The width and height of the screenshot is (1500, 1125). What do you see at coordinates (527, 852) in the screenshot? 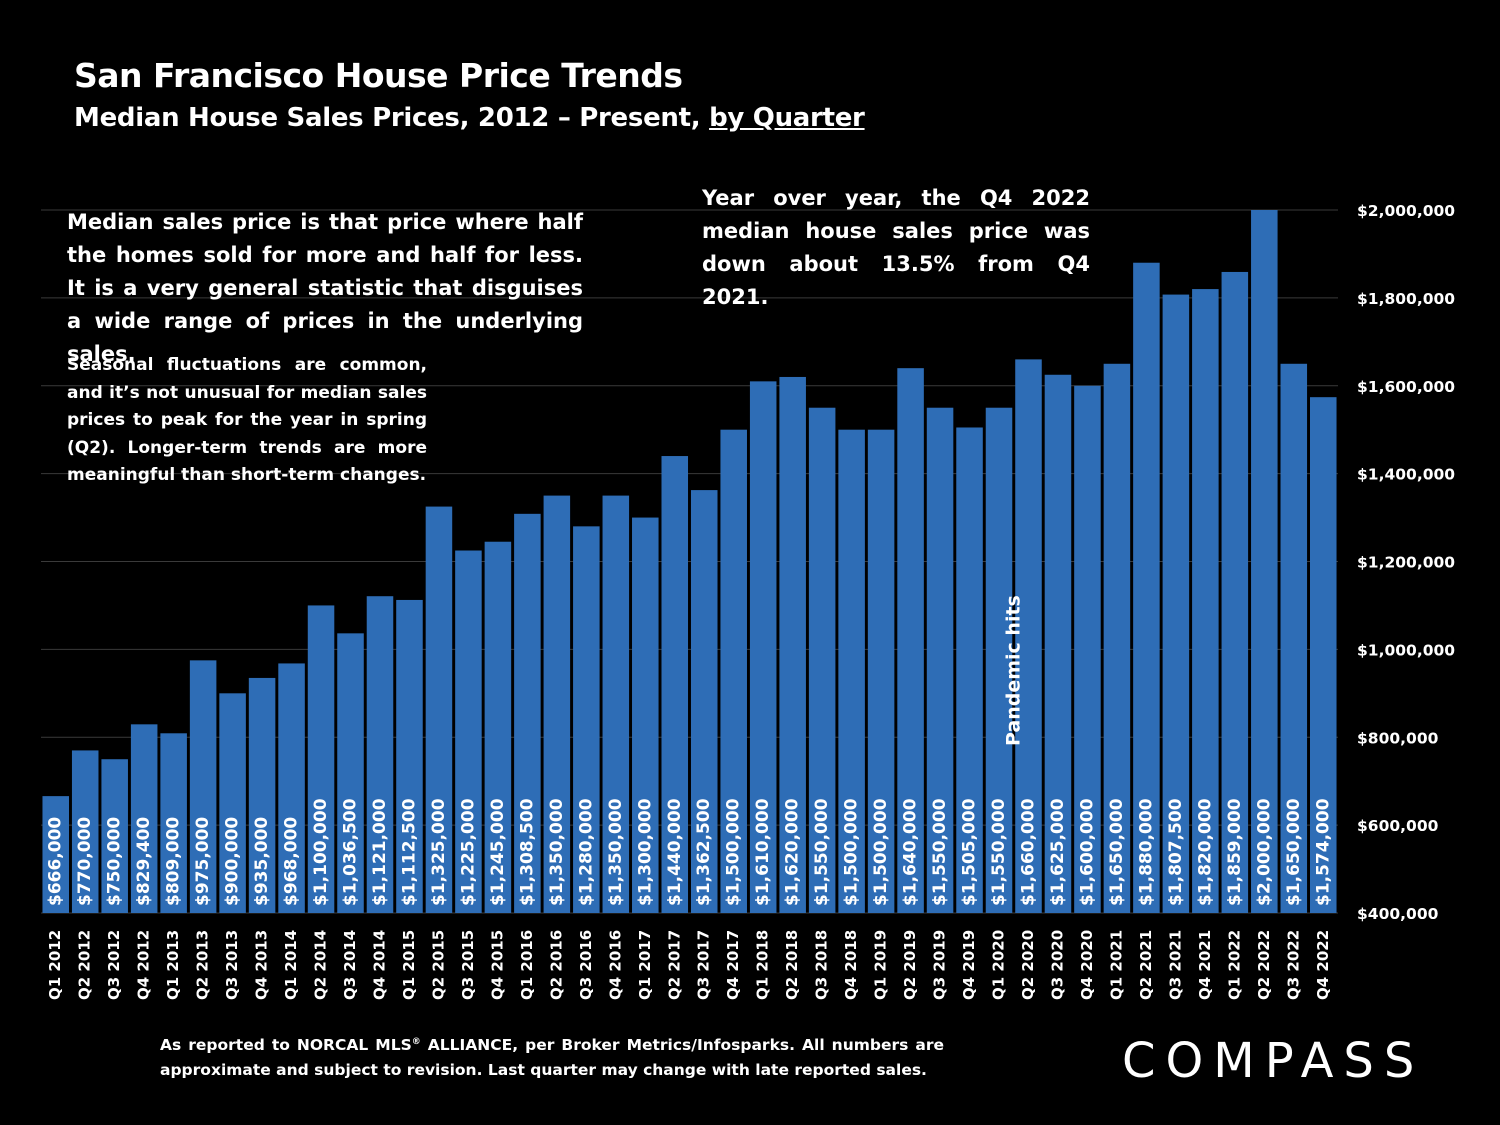
I see `data-label: $1,308,500` at bounding box center [527, 852].